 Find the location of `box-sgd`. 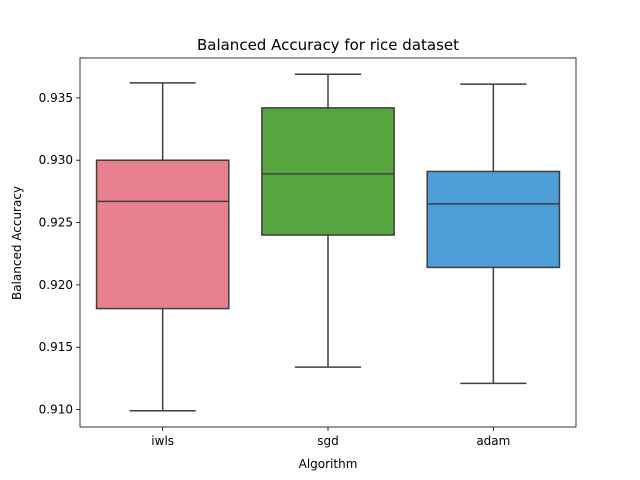

box-sgd is located at coordinates (328, 171).